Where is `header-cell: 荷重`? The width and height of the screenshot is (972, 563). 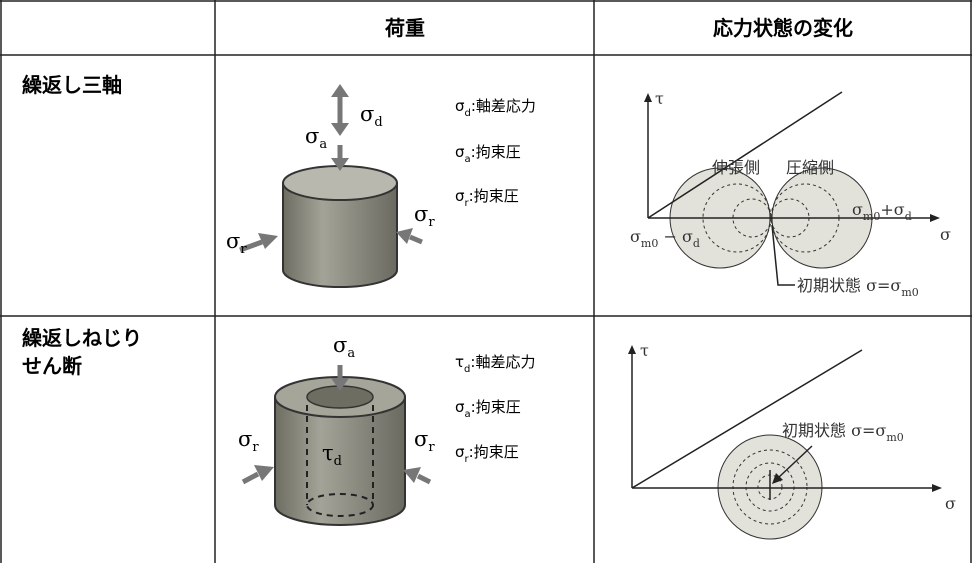
header-cell: 荷重 is located at coordinates (405, 28).